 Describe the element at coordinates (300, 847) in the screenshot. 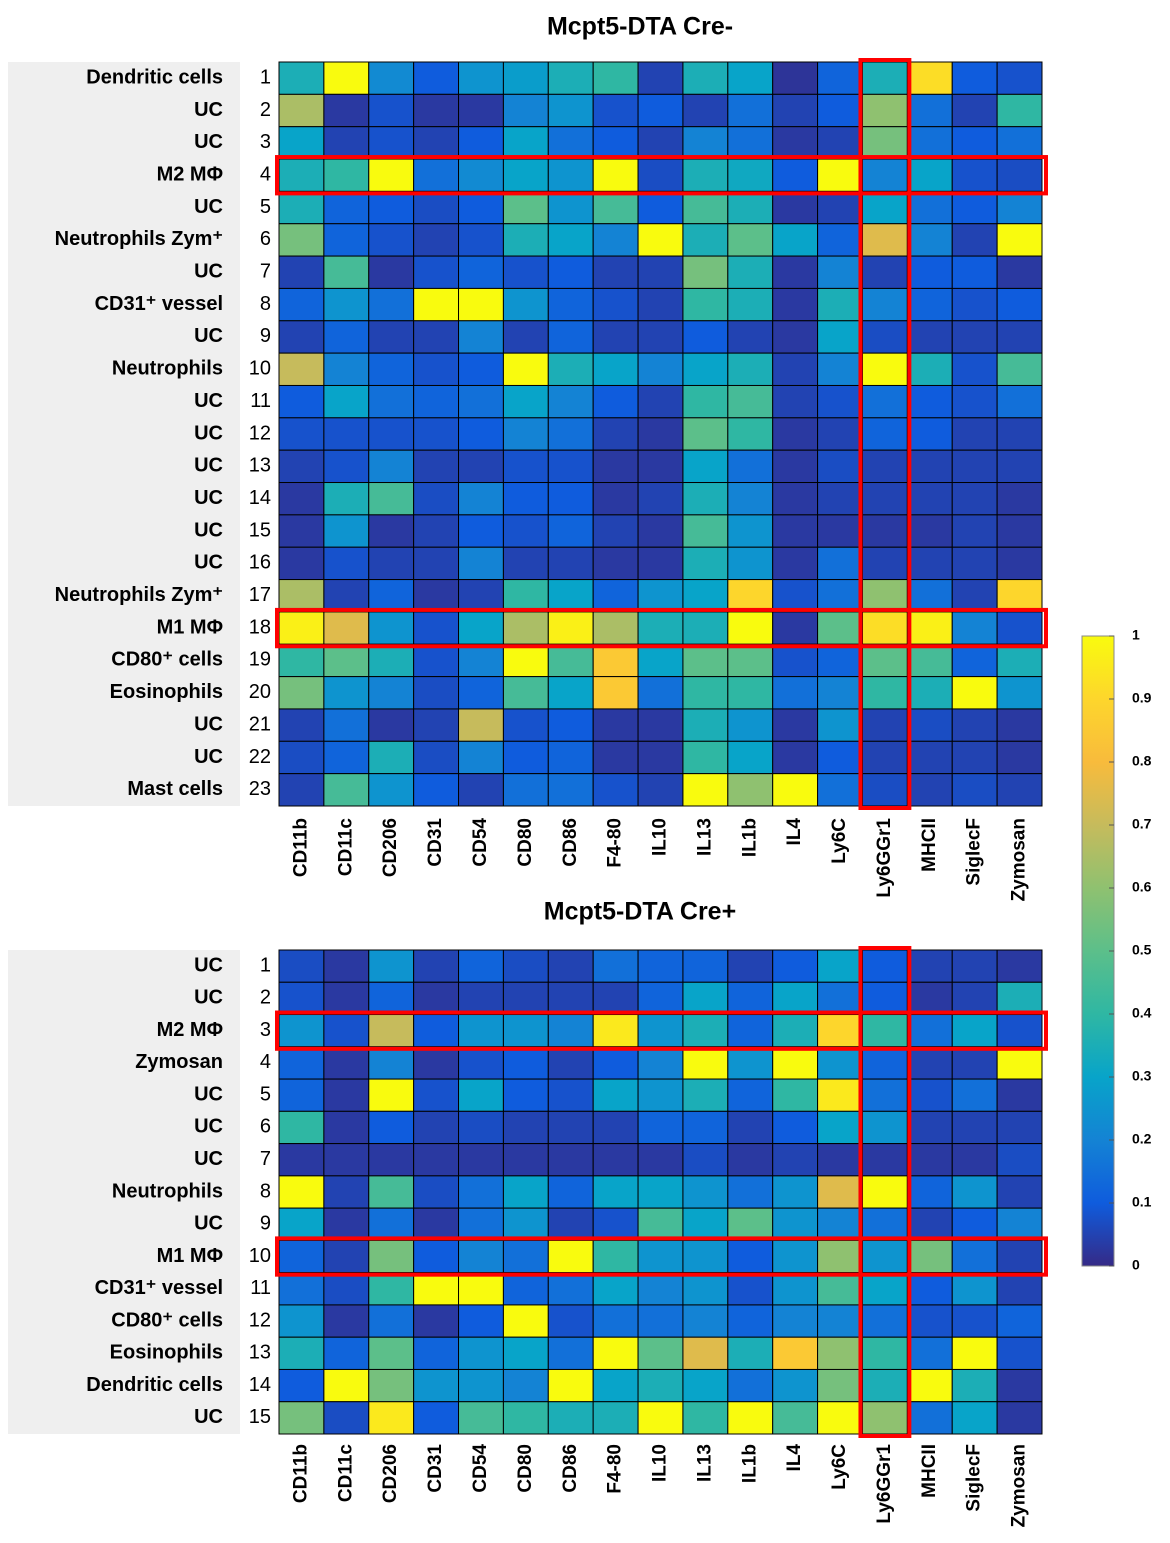

I see `column-label: CD11b` at that location.